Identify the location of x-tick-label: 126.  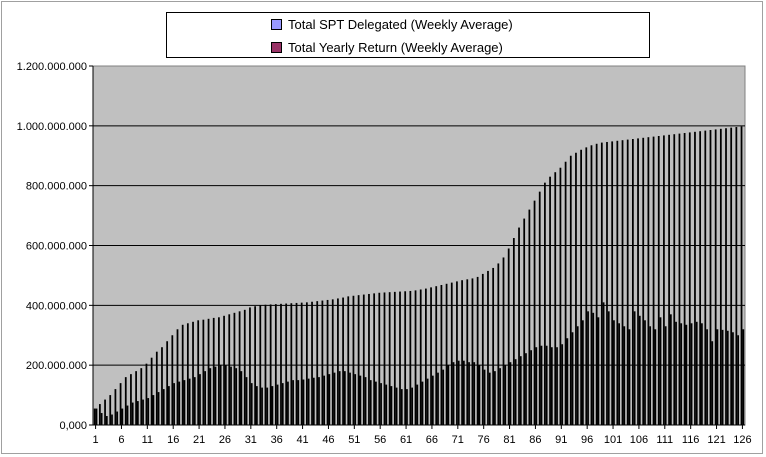
(742, 440).